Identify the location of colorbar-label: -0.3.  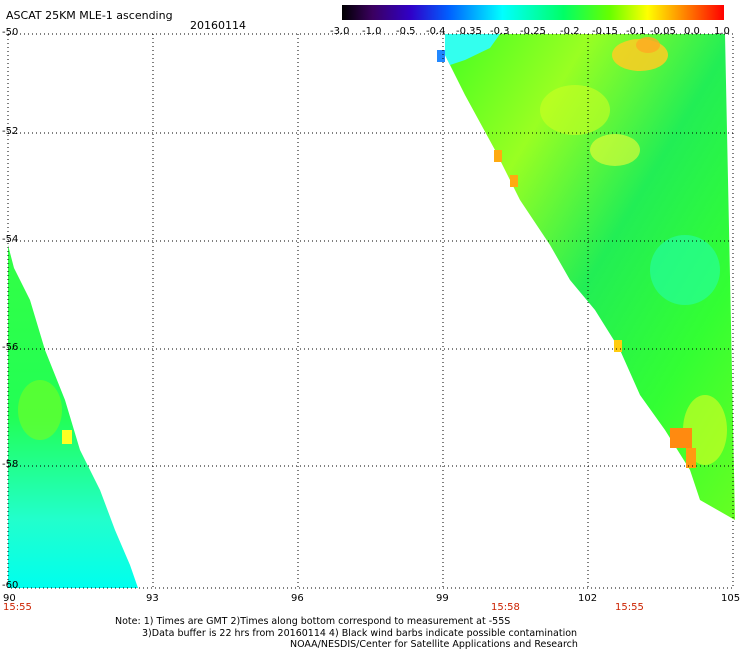
(500, 31).